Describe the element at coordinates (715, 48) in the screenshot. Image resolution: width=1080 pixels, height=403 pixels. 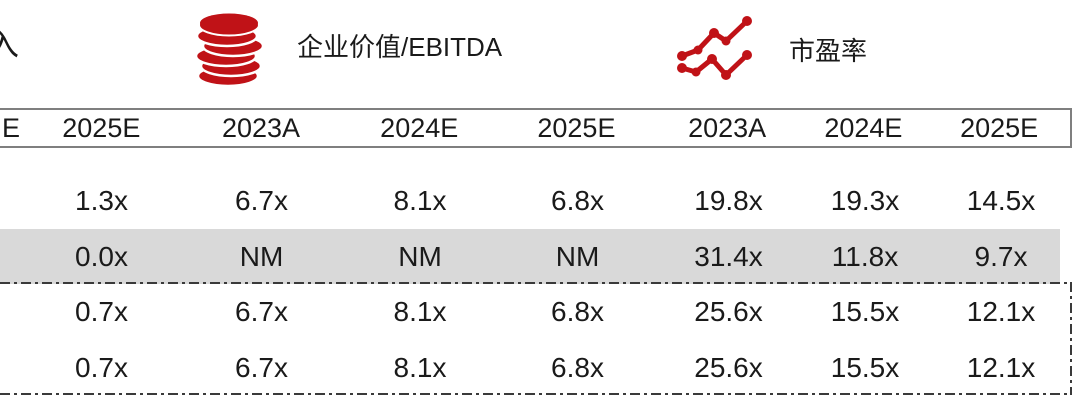
I see `line-chart-icon` at that location.